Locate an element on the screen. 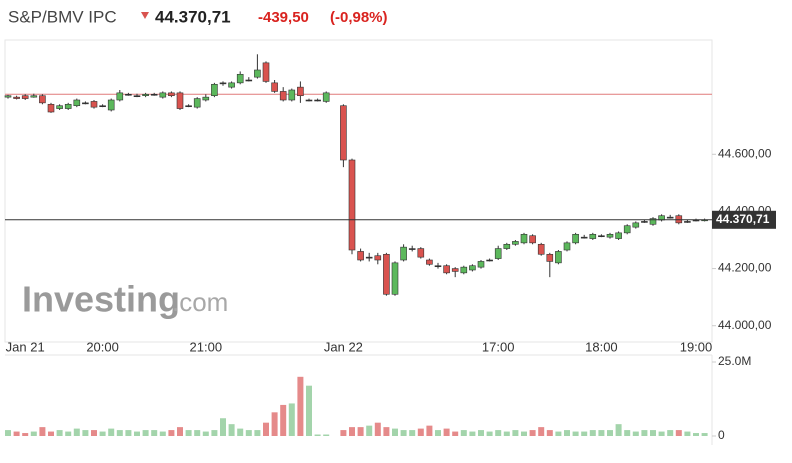  down-arrow-icon is located at coordinates (145, 15).